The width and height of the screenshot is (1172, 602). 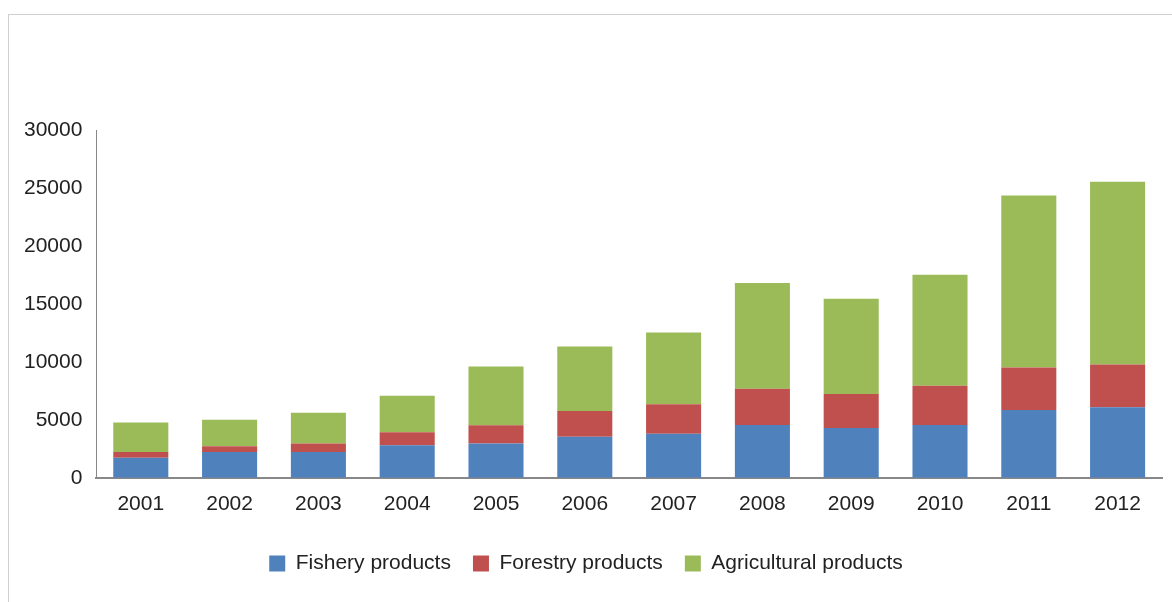 What do you see at coordinates (53, 186) in the screenshot?
I see `y-tick-label: 25000` at bounding box center [53, 186].